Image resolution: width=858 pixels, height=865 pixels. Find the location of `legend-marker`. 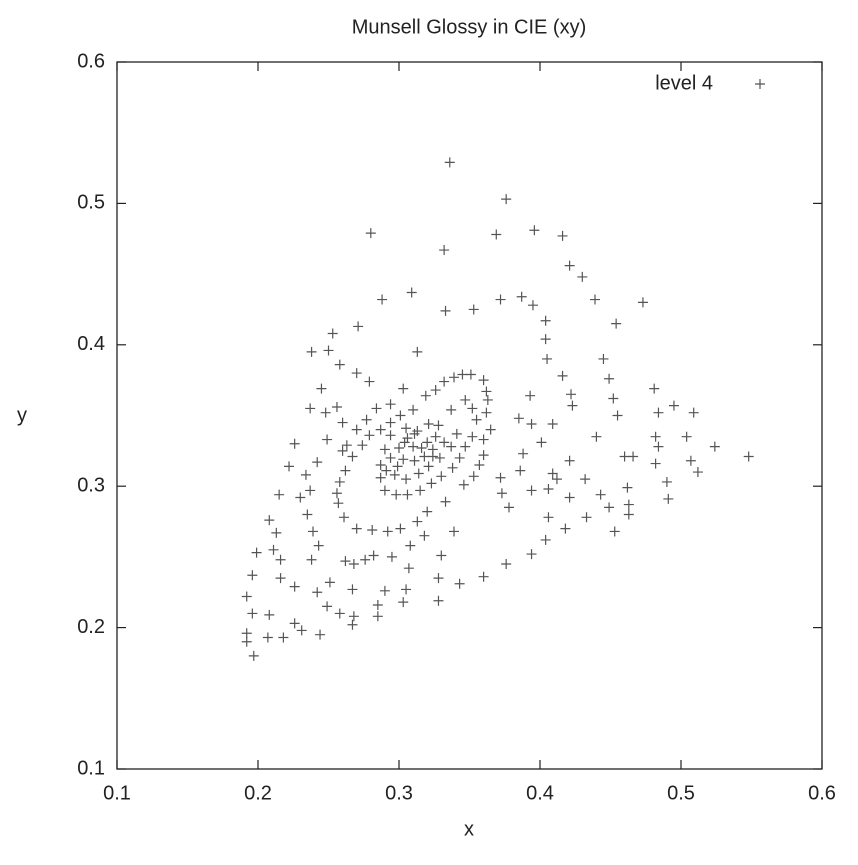

legend-marker is located at coordinates (760, 84).